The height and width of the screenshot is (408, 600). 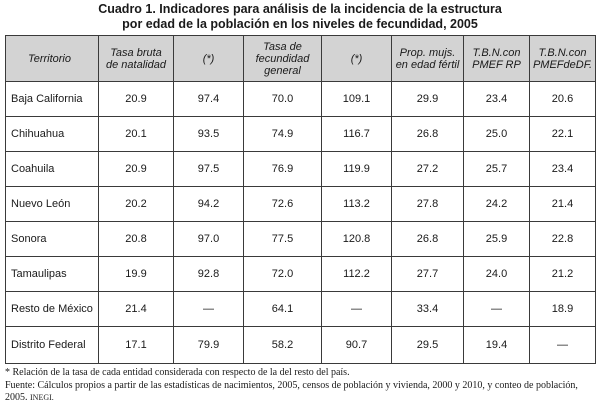 I want to click on value-cell: 29.5, so click(x=427, y=345).